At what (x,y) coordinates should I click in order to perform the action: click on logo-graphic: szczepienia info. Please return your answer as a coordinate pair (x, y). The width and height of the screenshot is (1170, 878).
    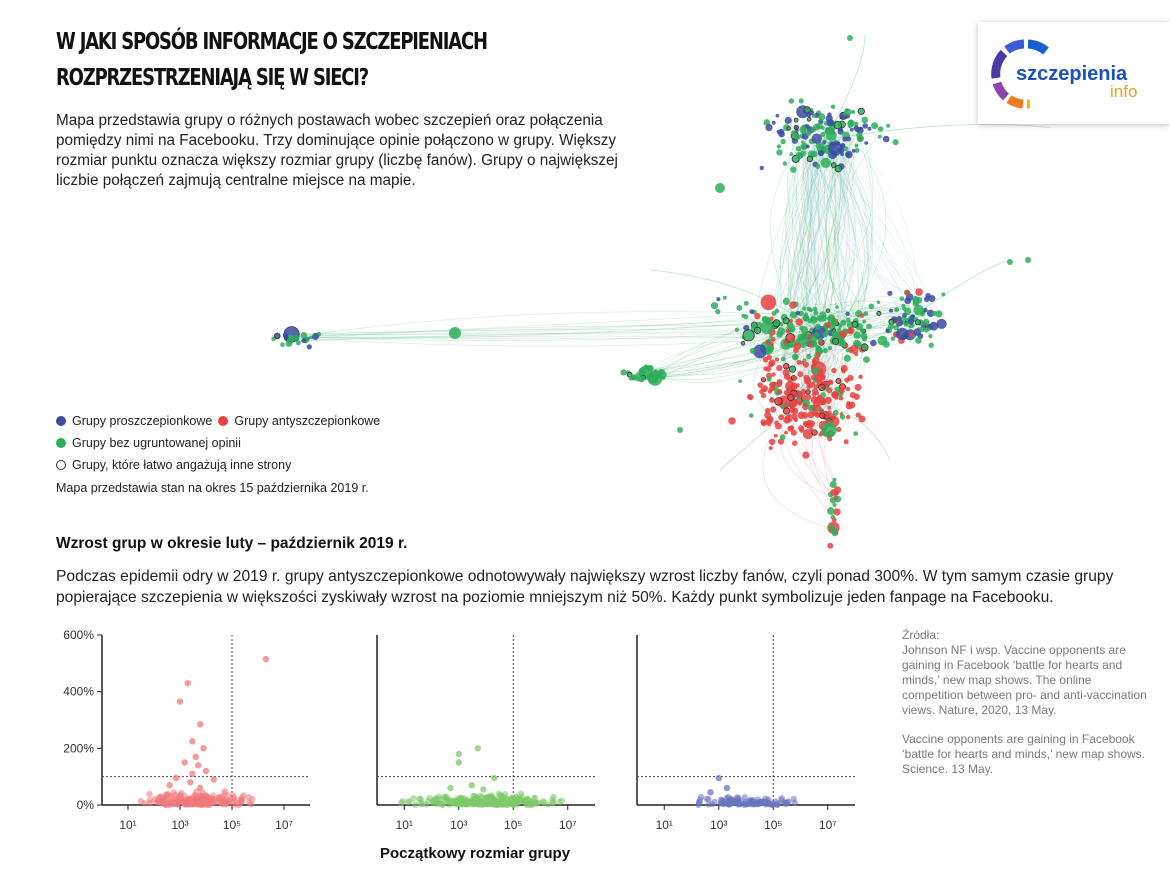
    Looking at the image, I should click on (1064, 74).